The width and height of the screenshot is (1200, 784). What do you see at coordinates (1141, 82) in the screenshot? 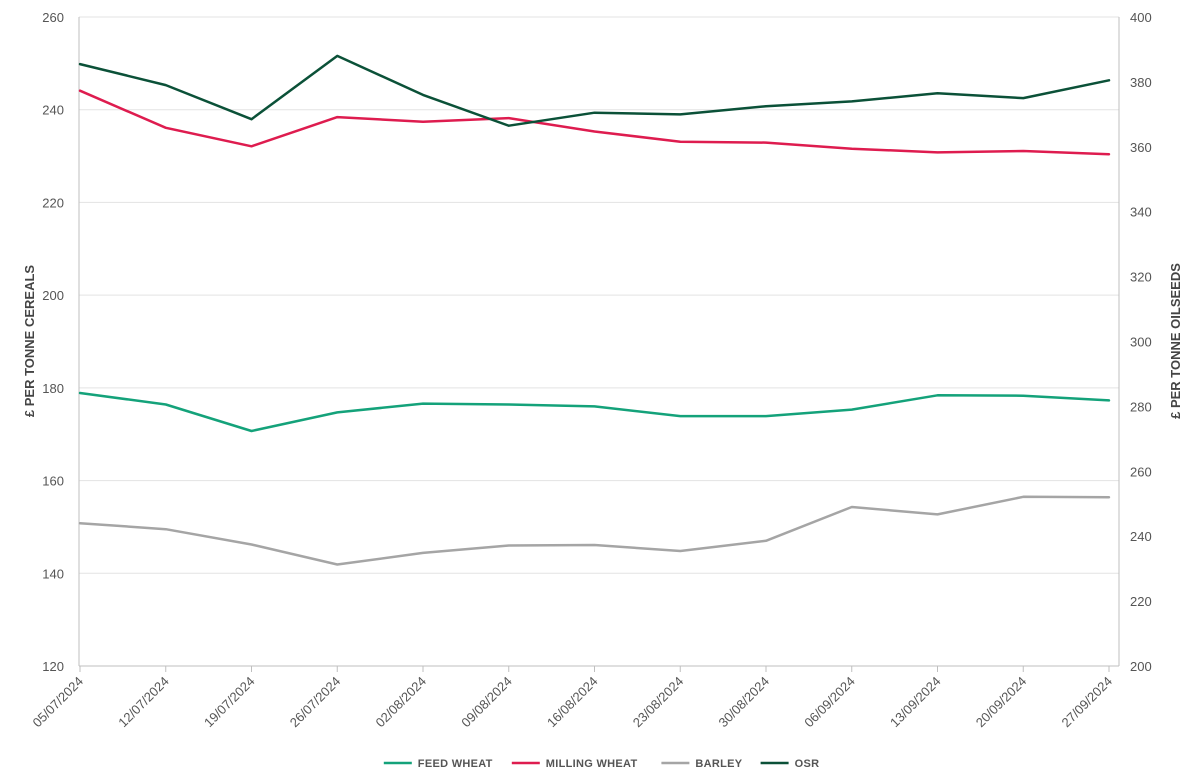
I see `y-right-tick-label: 380` at bounding box center [1141, 82].